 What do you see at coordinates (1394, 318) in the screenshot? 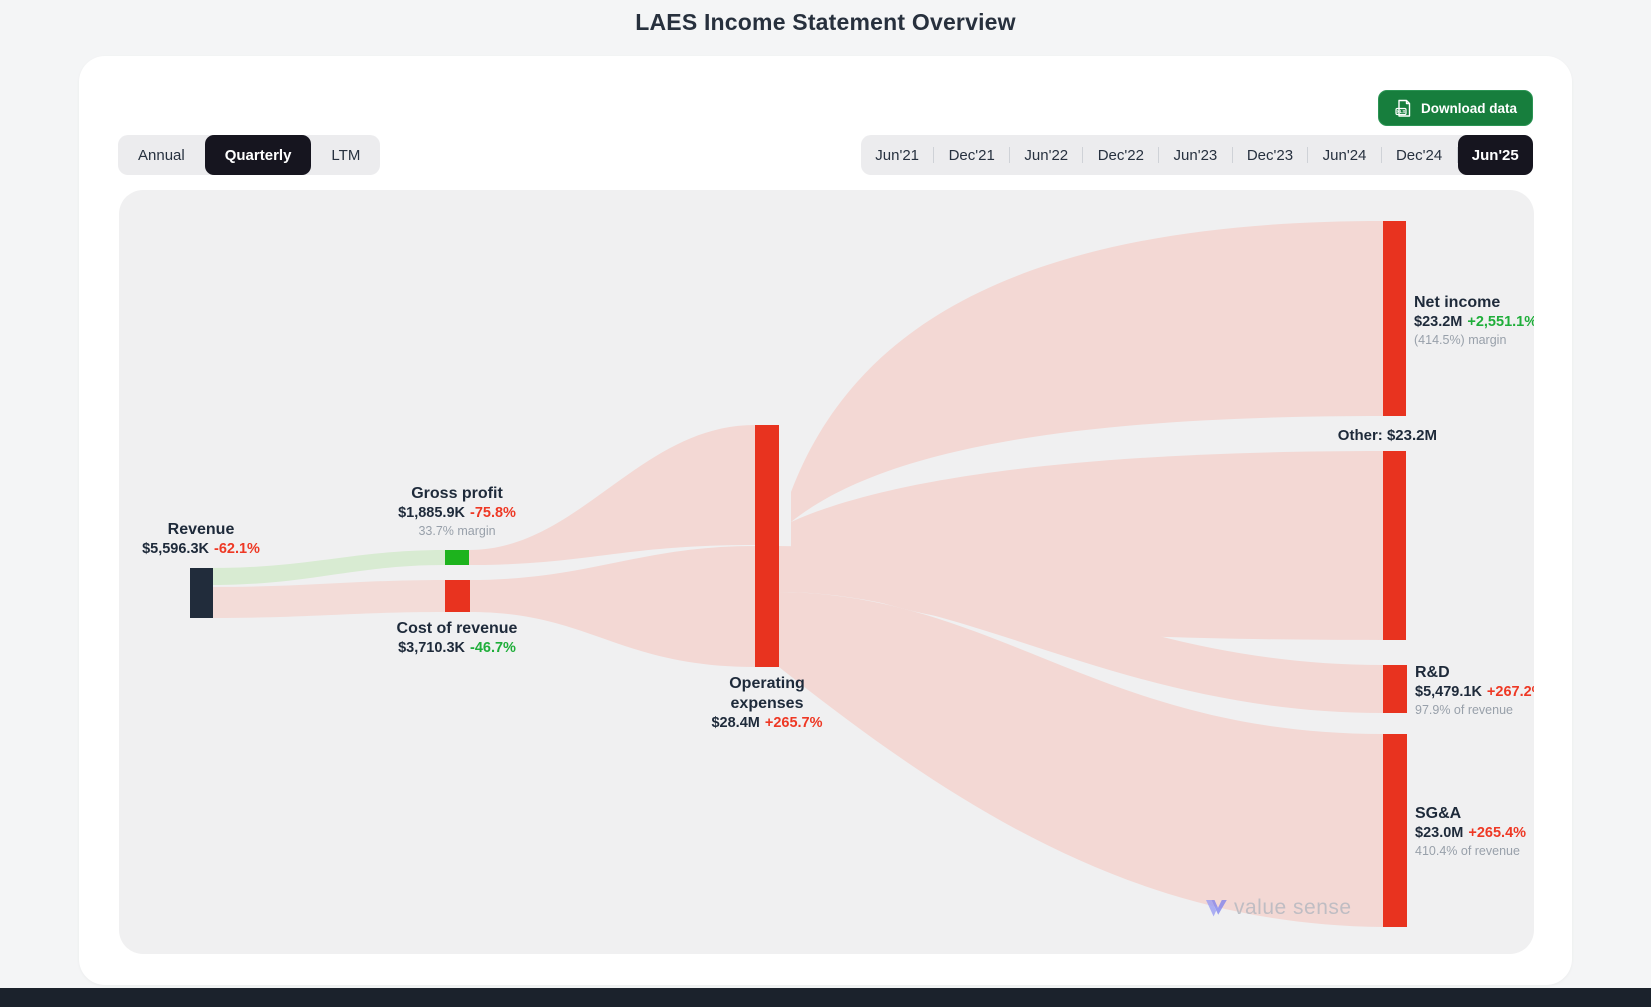
I see `node-net-income` at bounding box center [1394, 318].